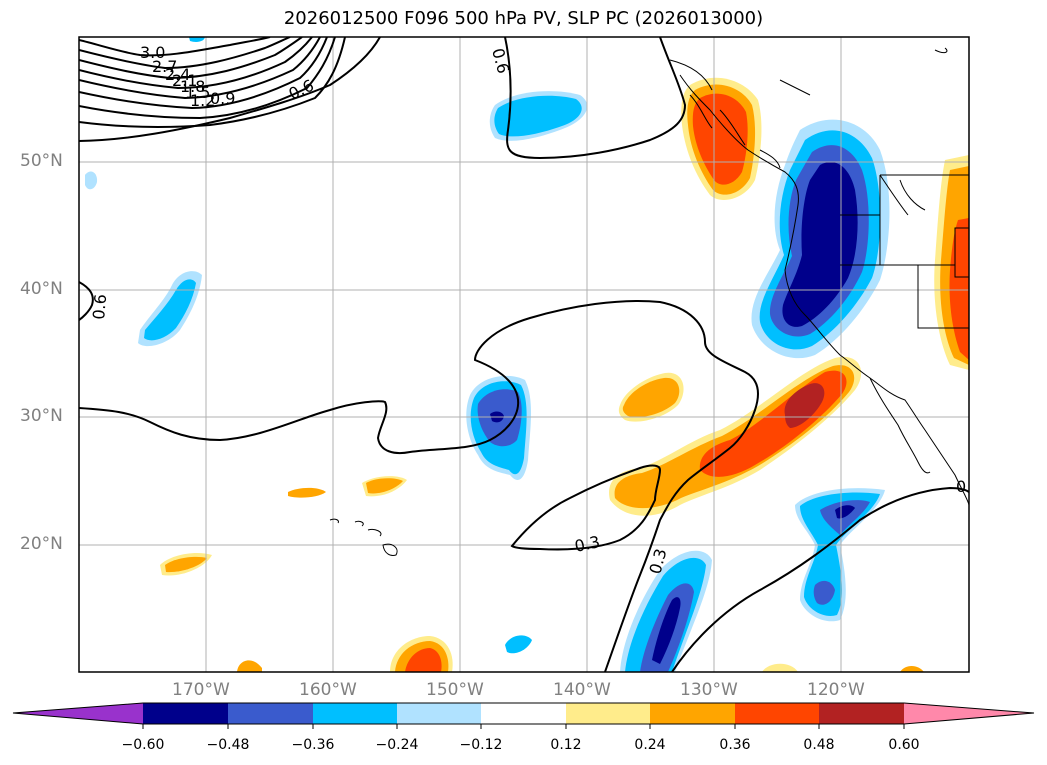  What do you see at coordinates (143, 745) in the screenshot?
I see `colorbar-tick-label: −0.60` at bounding box center [143, 745].